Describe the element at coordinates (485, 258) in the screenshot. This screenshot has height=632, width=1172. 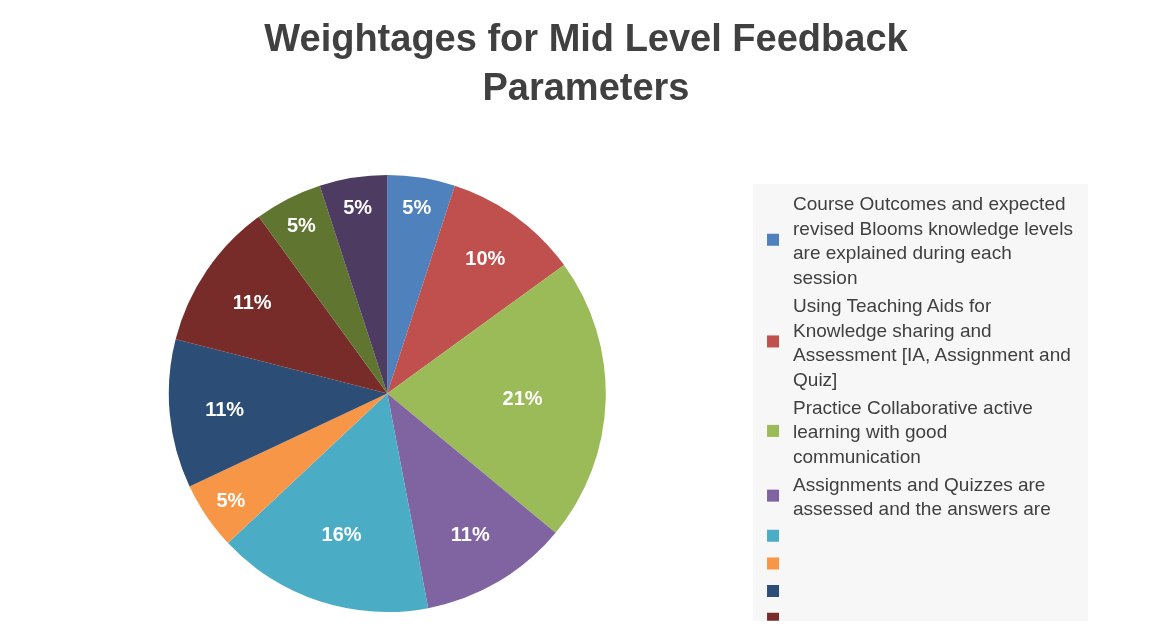
I see `data-label: 10%` at that location.